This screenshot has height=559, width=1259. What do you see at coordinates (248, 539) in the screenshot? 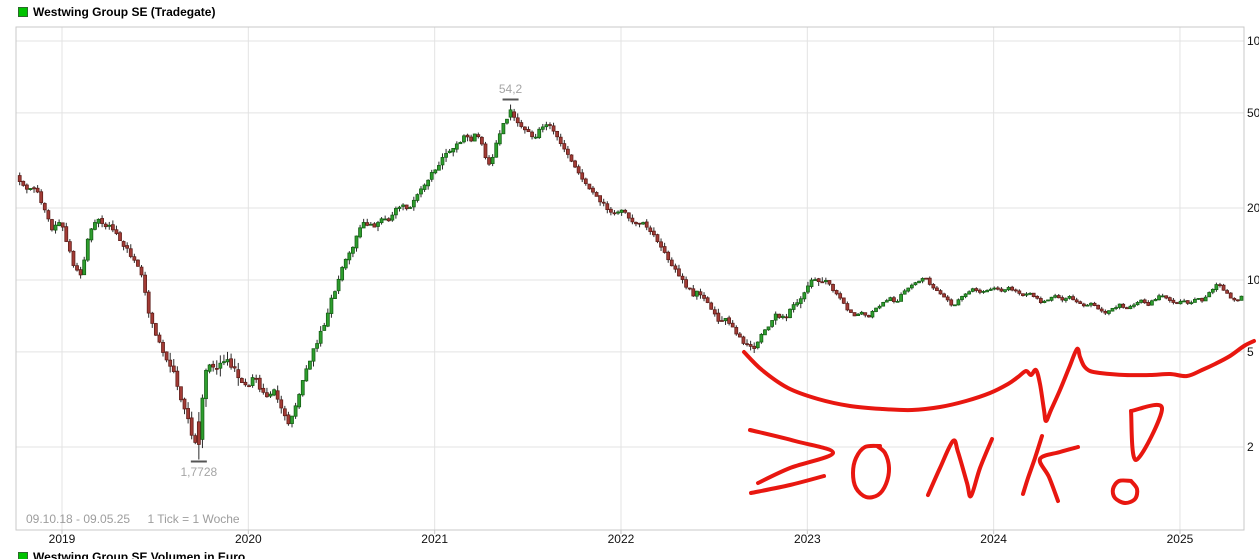
I see `x-tick-label: 2020` at bounding box center [248, 539].